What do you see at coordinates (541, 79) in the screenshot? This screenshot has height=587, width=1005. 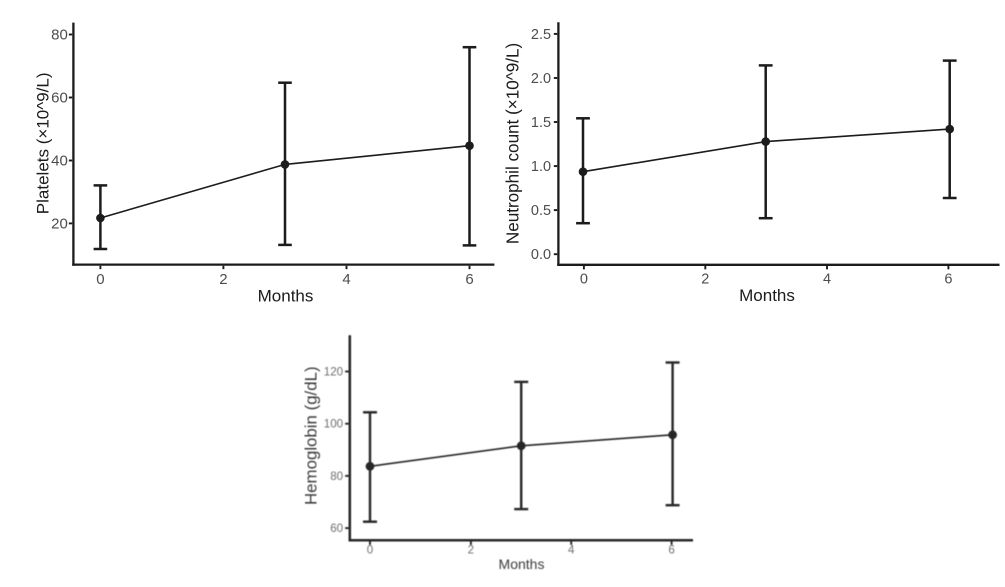 I see `svg-text: 2.0` at bounding box center [541, 79].